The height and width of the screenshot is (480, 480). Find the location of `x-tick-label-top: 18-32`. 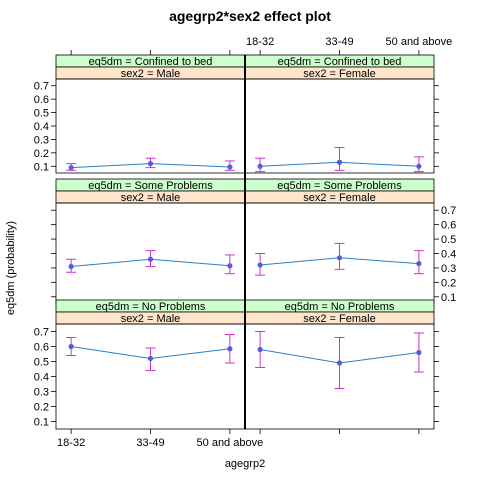

x-tick-label-top: 18-32 is located at coordinates (260, 42).